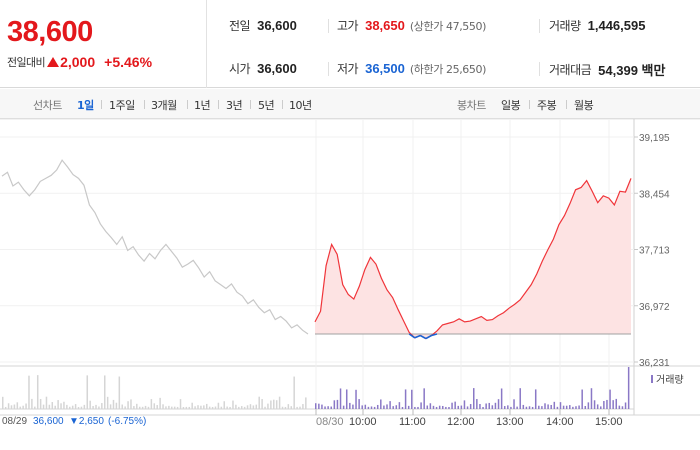  What do you see at coordinates (385, 25) in the screenshot?
I see `stat-value: 38,650` at bounding box center [385, 25].